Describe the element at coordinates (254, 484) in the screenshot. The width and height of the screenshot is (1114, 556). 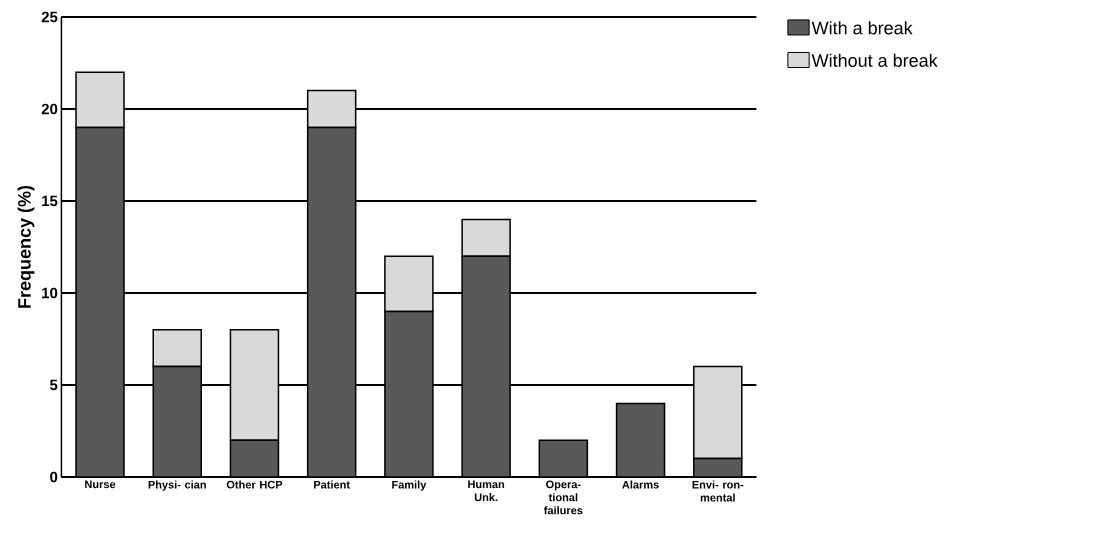
I see `x-tick-label: Other HCP` at that location.